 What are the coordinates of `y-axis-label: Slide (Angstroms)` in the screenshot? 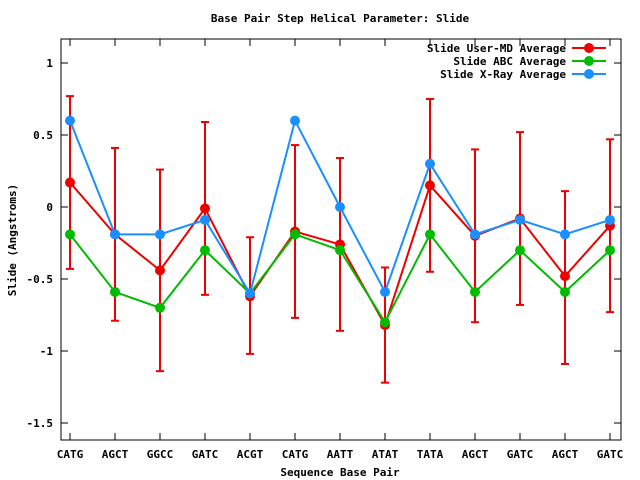 It's located at (12, 240).